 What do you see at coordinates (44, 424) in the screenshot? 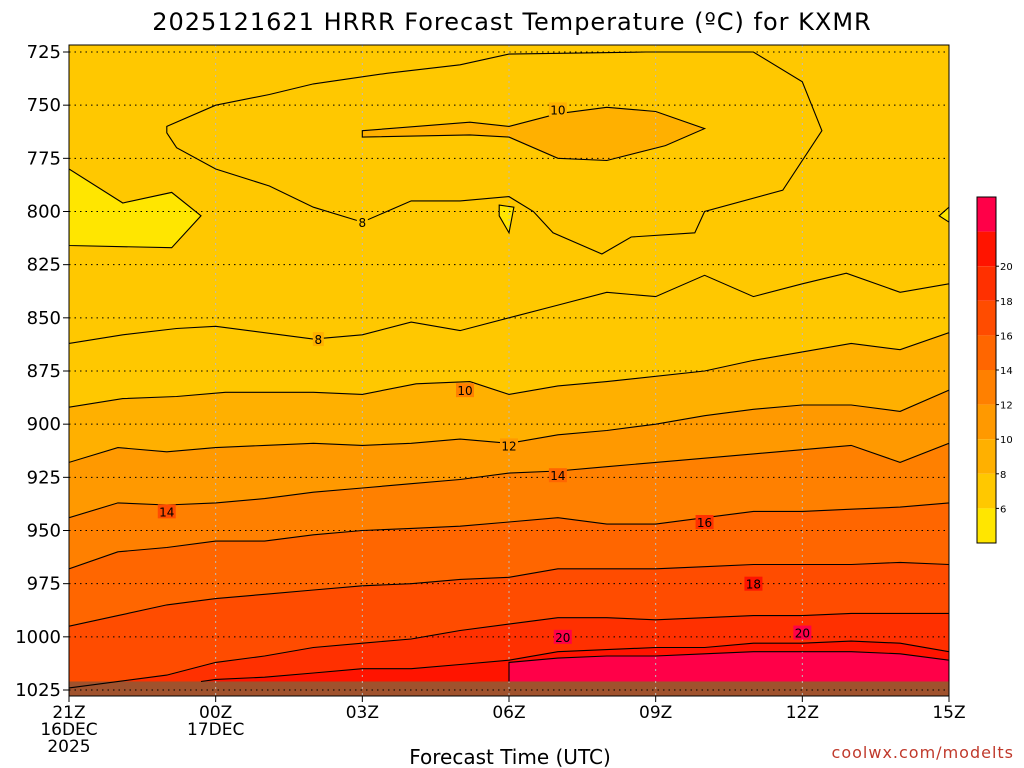
I see `y-tick-label: 900` at bounding box center [44, 424].